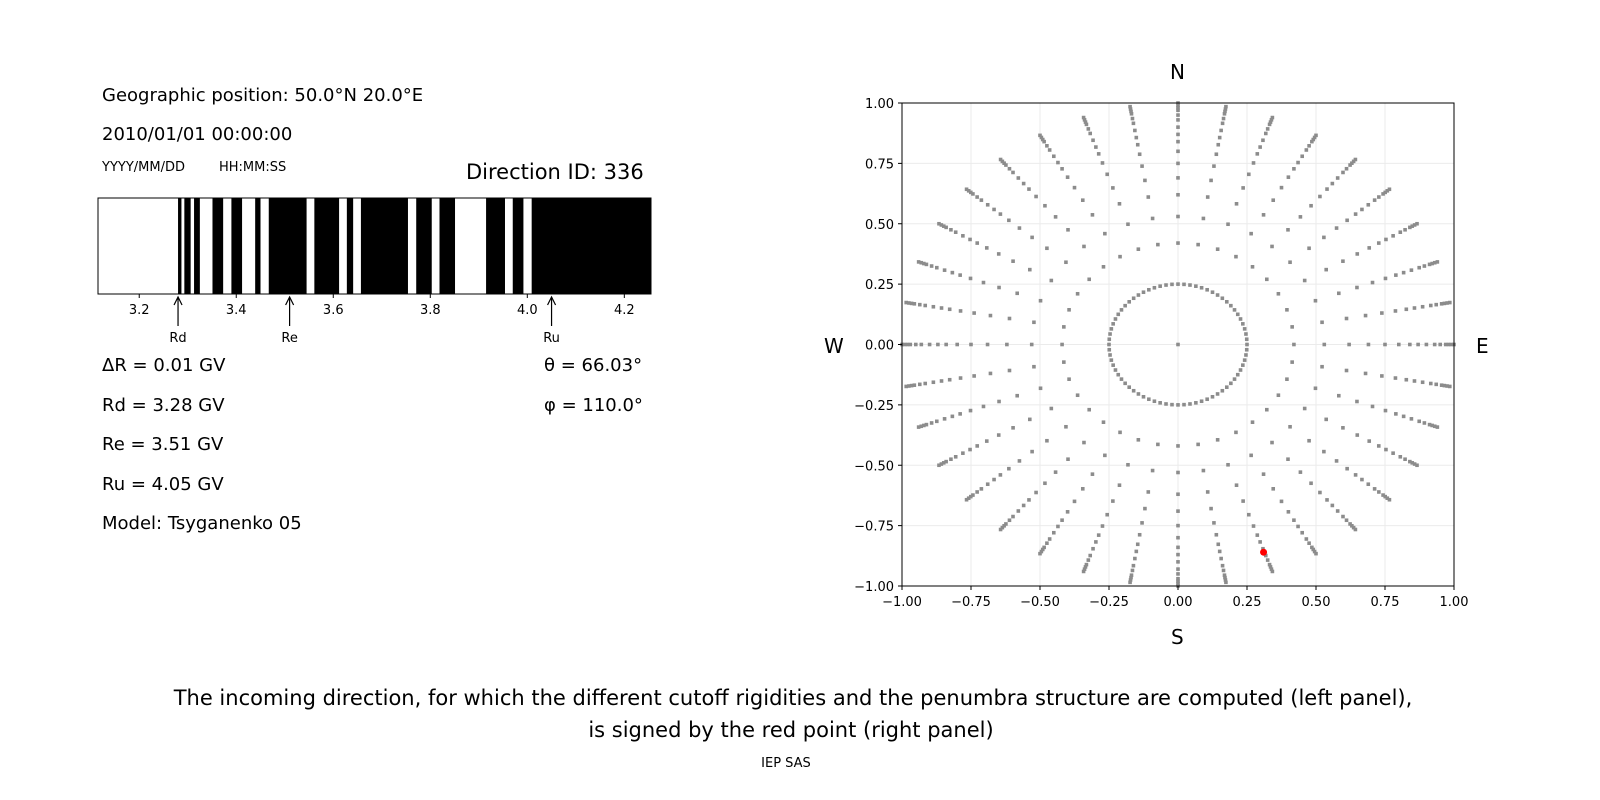 The width and height of the screenshot is (1600, 800). What do you see at coordinates (1454, 602) in the screenshot?
I see `scatter-x-tick-label: 1.00` at bounding box center [1454, 602].